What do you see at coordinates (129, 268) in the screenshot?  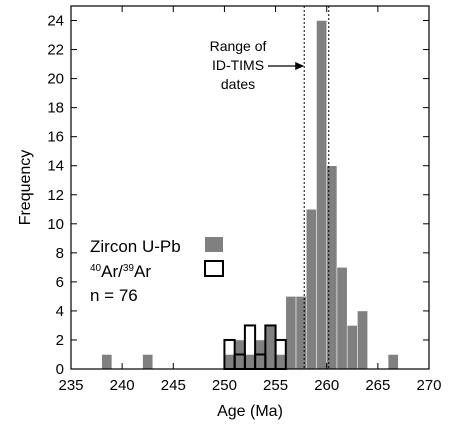 I see `ar-superscript-39: 39` at bounding box center [129, 268].